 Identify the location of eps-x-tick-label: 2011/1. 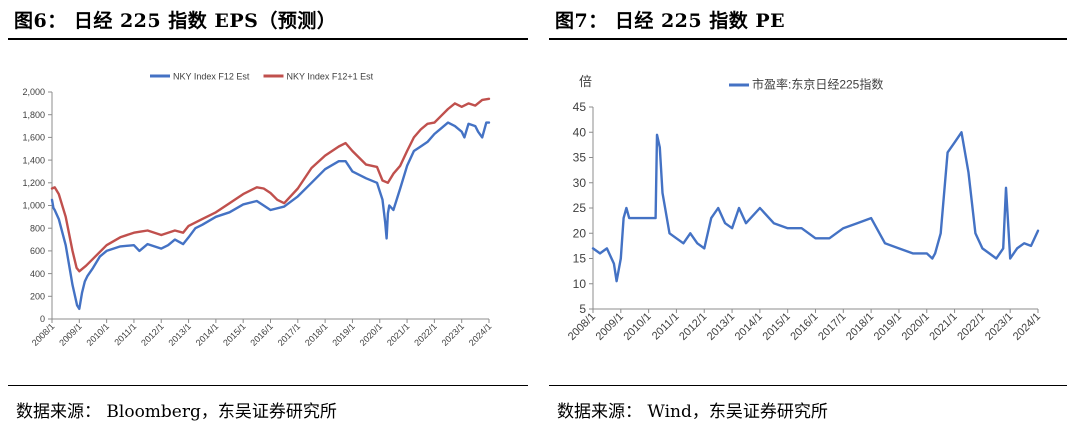
(125, 334).